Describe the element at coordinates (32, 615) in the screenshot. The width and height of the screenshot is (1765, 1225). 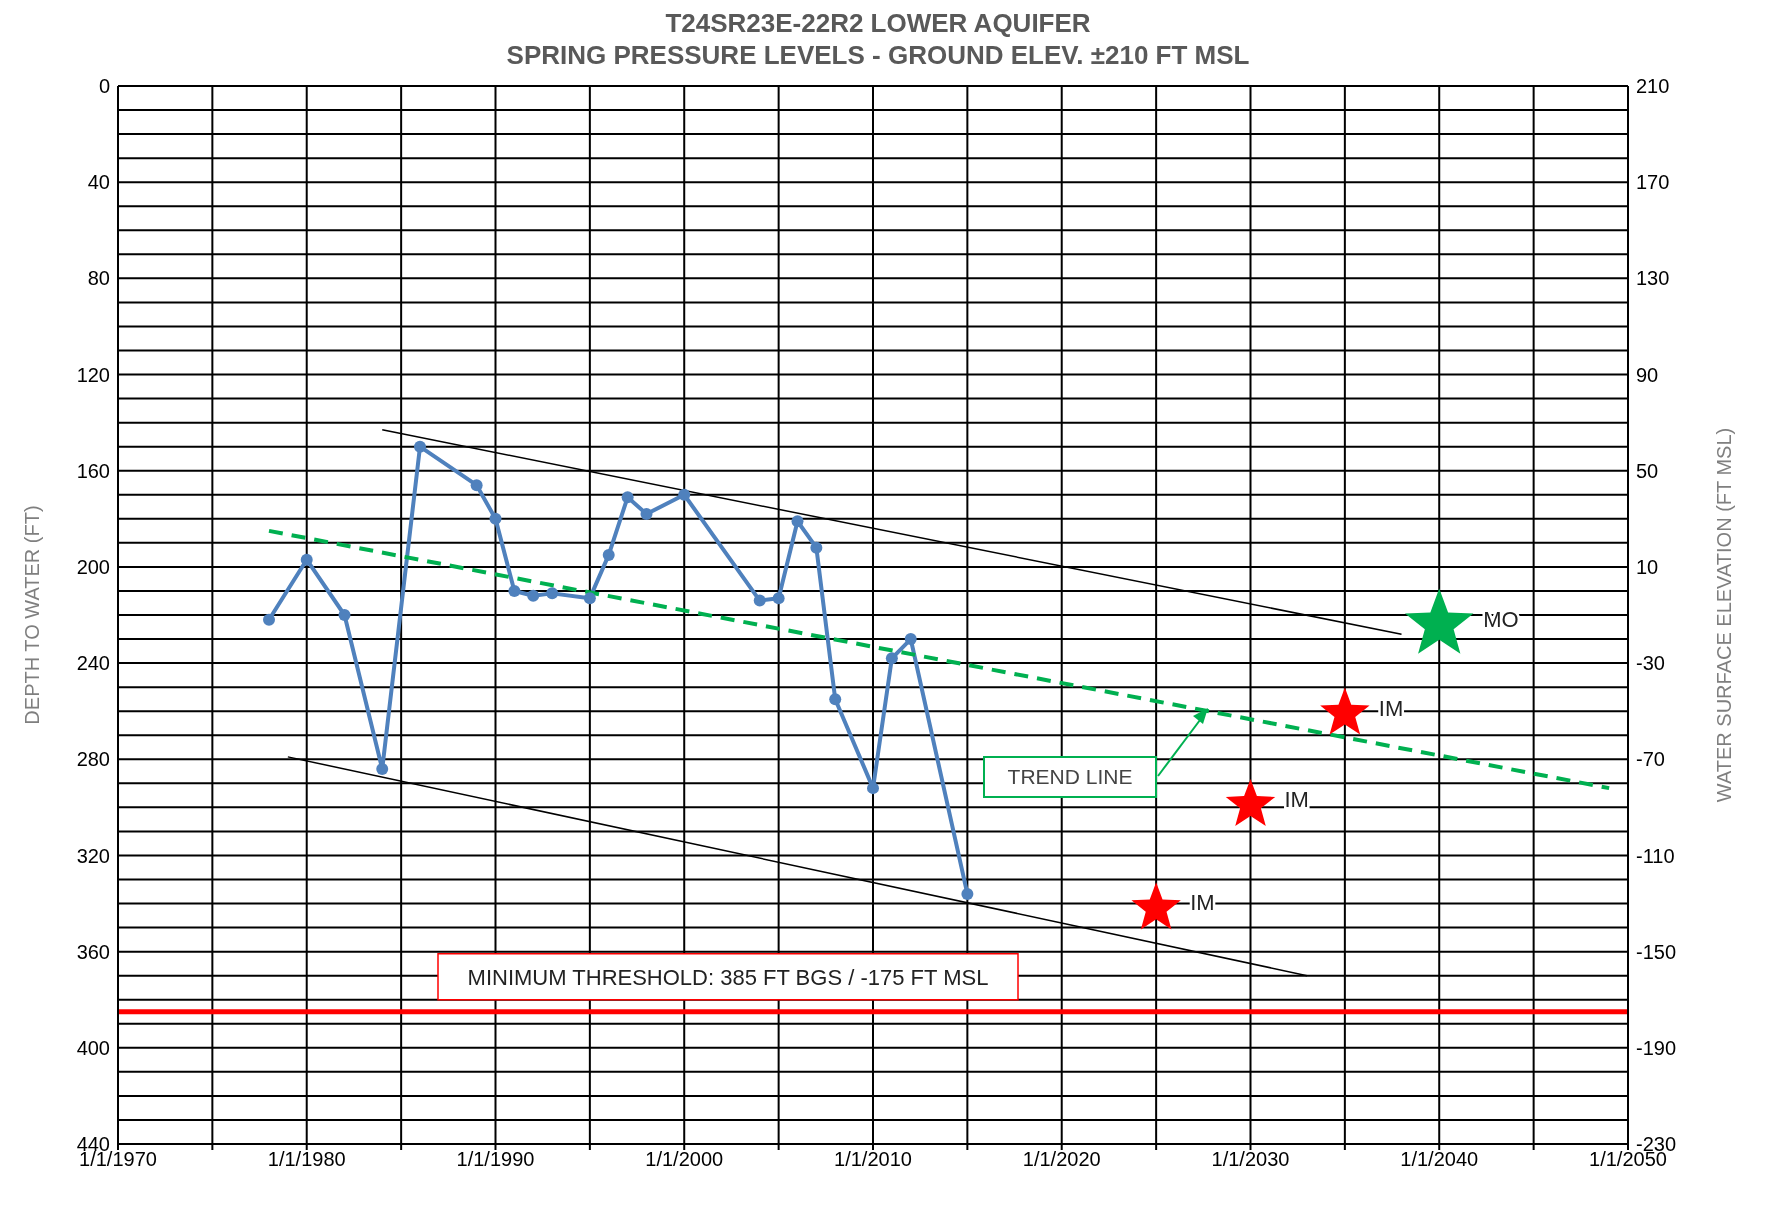
I see `y-axis-title: DEPTH TO WATER (FT)` at that location.